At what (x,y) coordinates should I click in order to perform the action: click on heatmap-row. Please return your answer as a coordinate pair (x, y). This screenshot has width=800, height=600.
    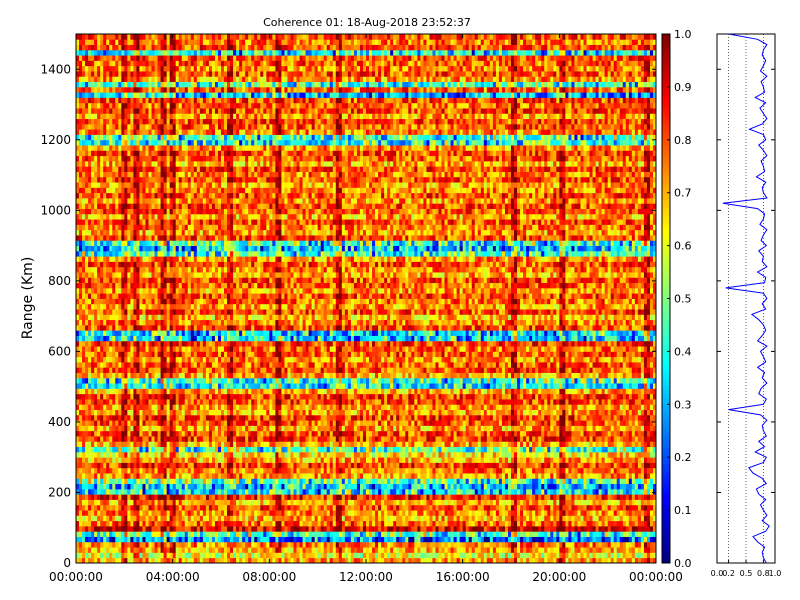
    Looking at the image, I should click on (366, 502).